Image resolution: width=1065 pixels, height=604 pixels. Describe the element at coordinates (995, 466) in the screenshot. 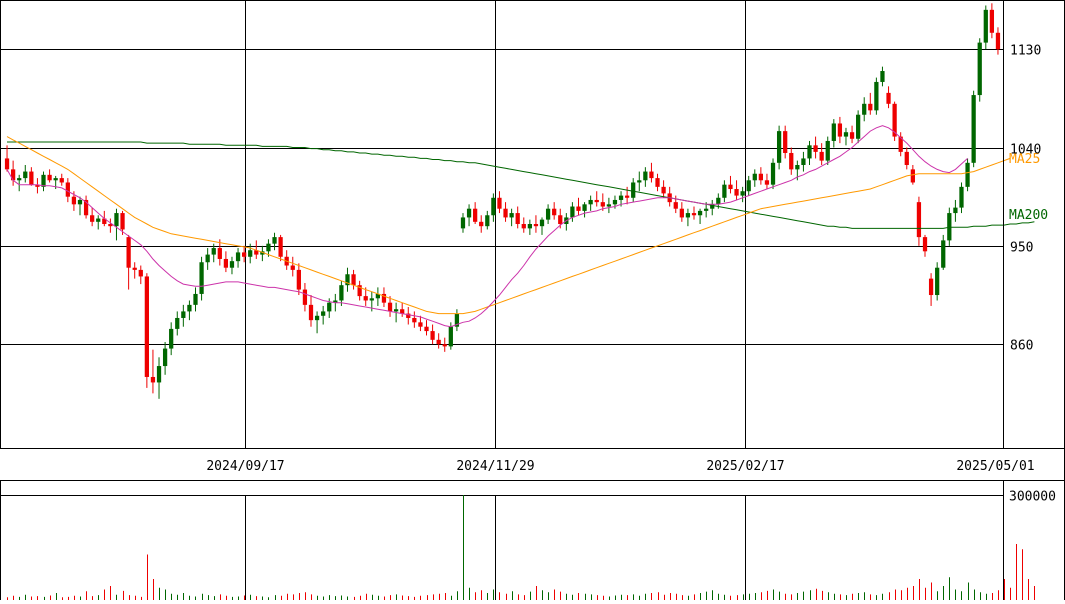

I see `date-tick-label: 2025/05/01` at that location.